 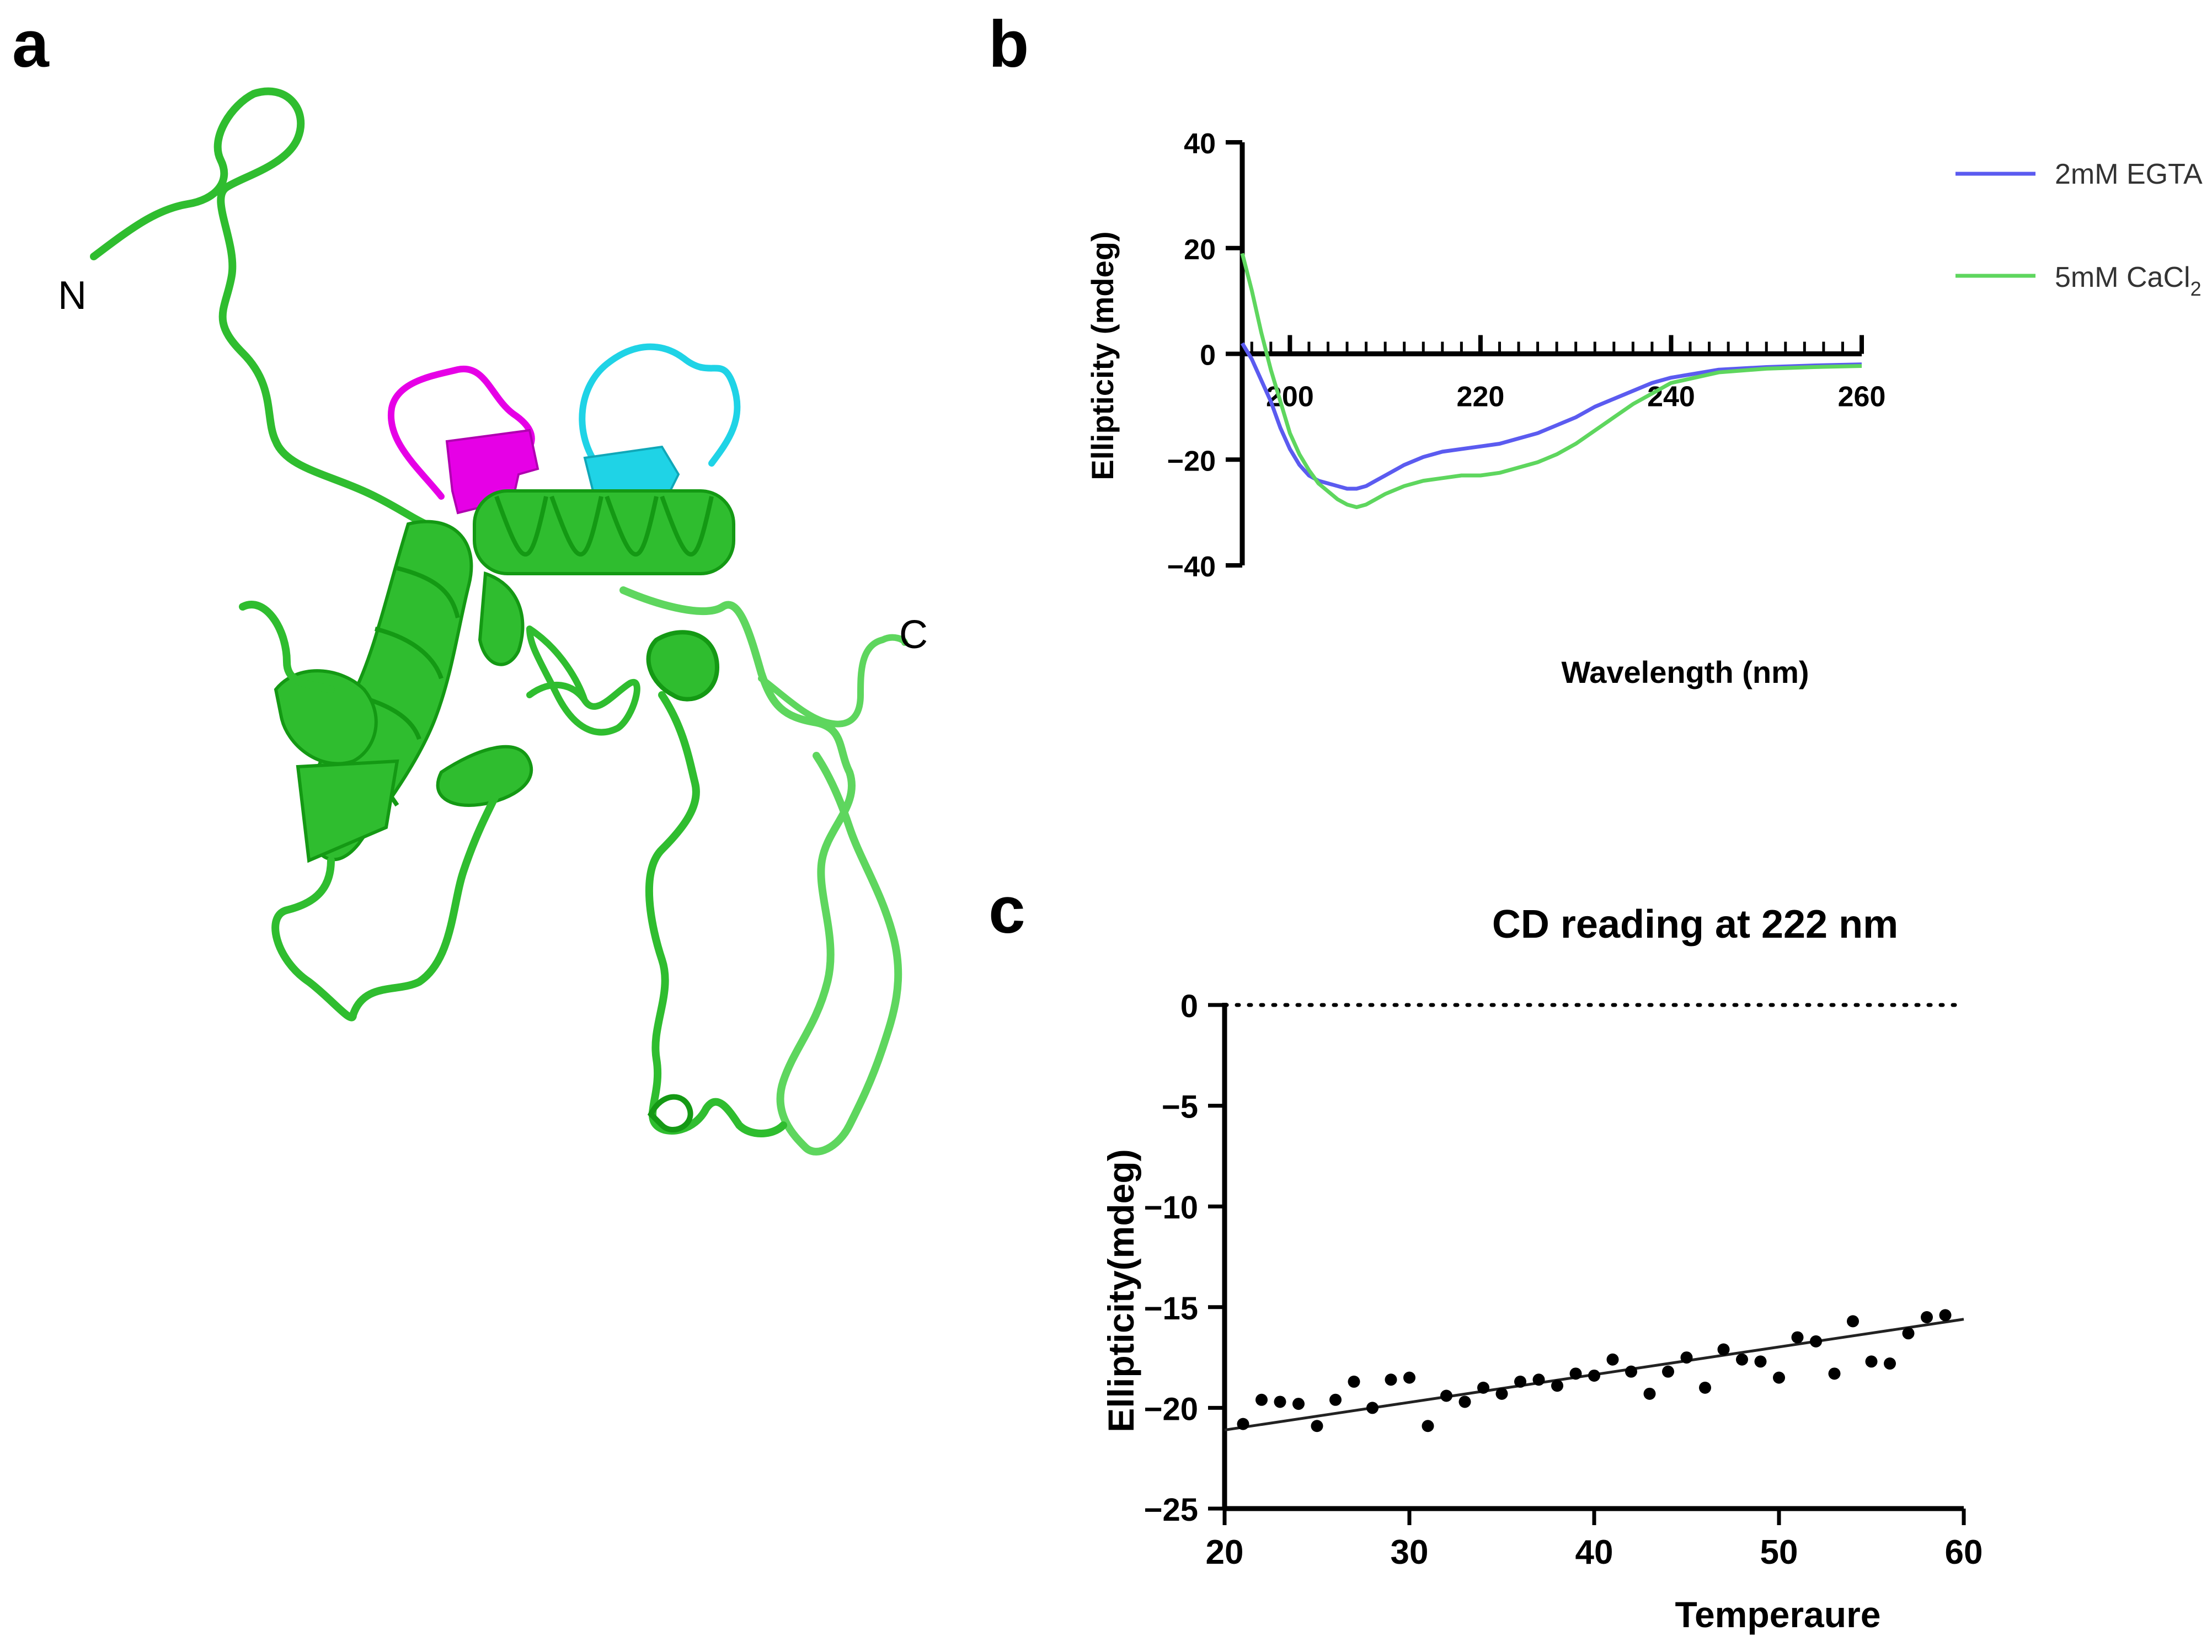 What do you see at coordinates (604, 532) in the screenshot?
I see `horizontal-helix` at bounding box center [604, 532].